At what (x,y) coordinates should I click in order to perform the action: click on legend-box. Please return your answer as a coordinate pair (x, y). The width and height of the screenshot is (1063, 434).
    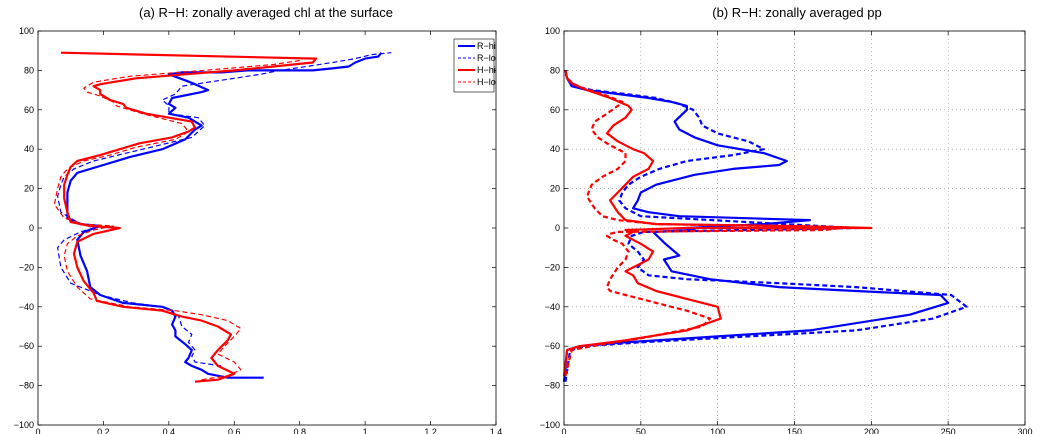
    Looking at the image, I should click on (474, 65).